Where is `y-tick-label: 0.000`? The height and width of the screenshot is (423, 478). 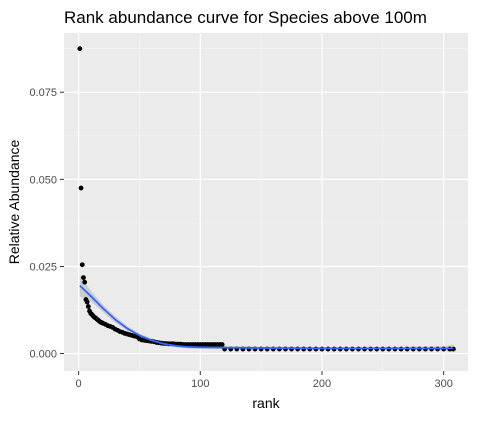 y-tick-label: 0.000 is located at coordinates (43, 355).